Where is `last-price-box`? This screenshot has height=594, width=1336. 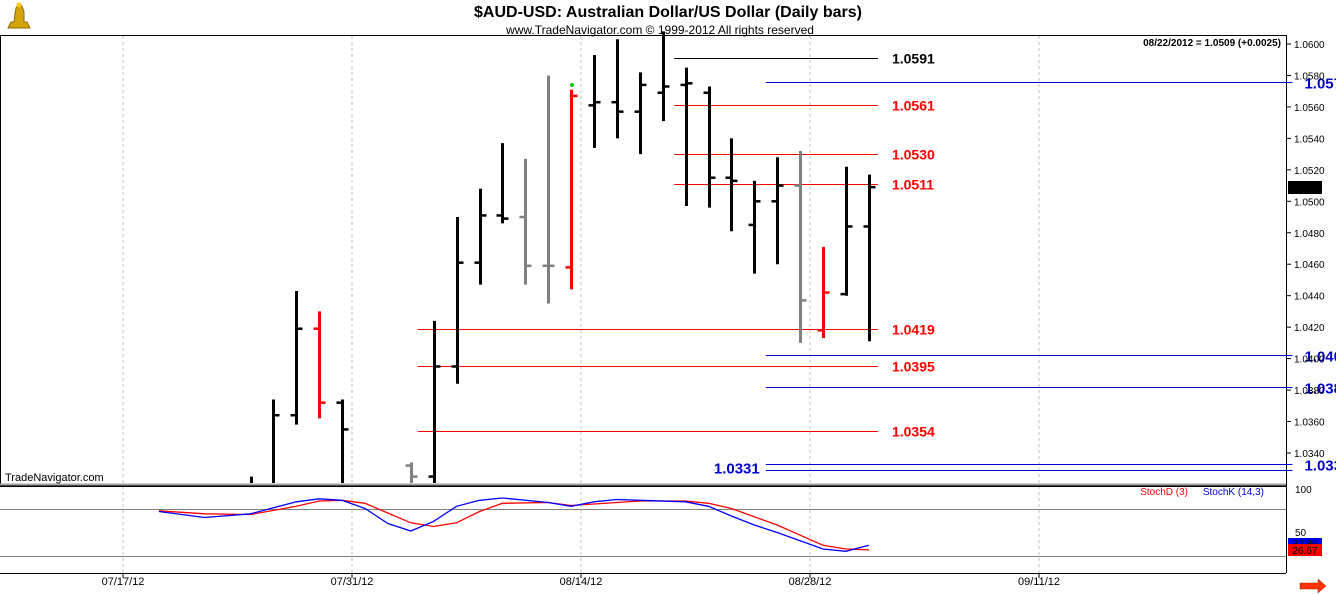 last-price-box is located at coordinates (1305, 187).